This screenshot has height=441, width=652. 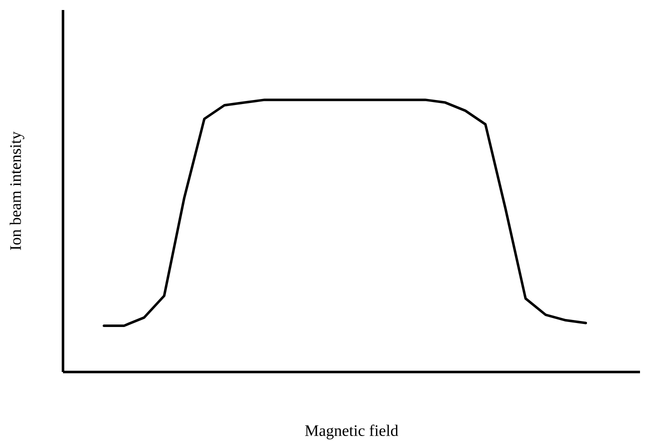 I want to click on x-axis-title: Magnetic field, so click(x=351, y=432).